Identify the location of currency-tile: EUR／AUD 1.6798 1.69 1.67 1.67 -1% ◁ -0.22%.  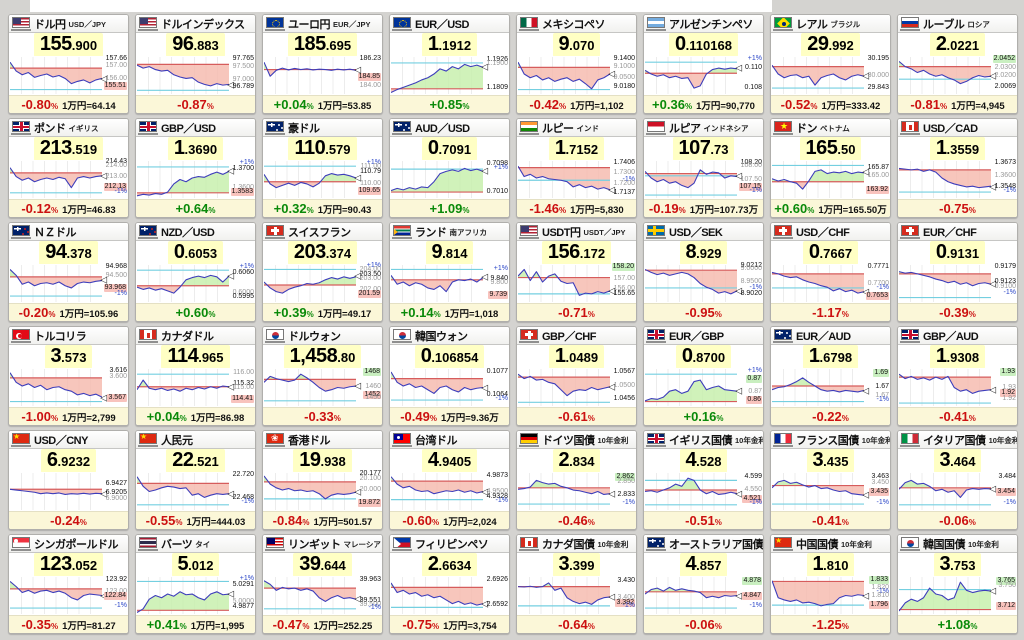
(830, 376).